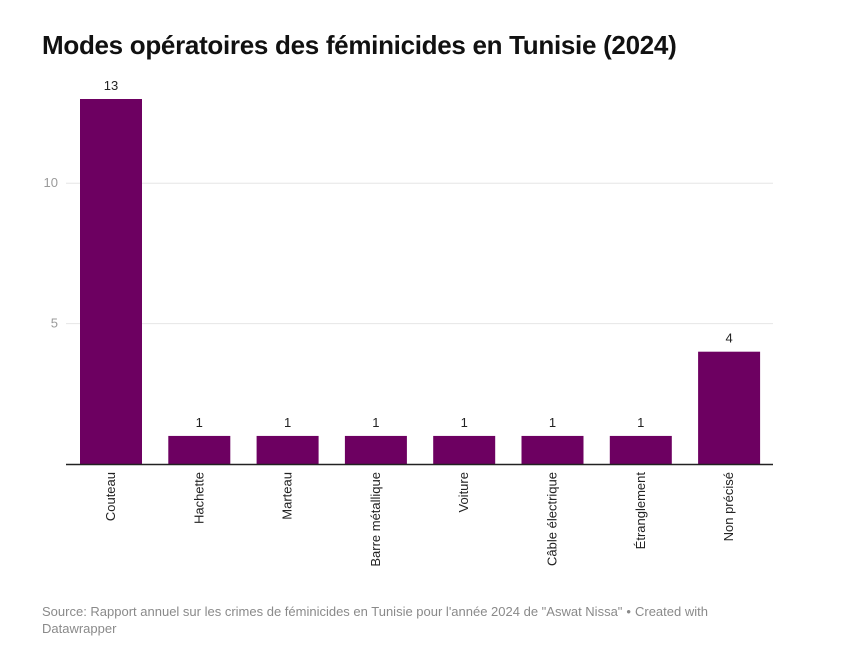  What do you see at coordinates (110, 496) in the screenshot?
I see `category-label-1: Couteau` at bounding box center [110, 496].